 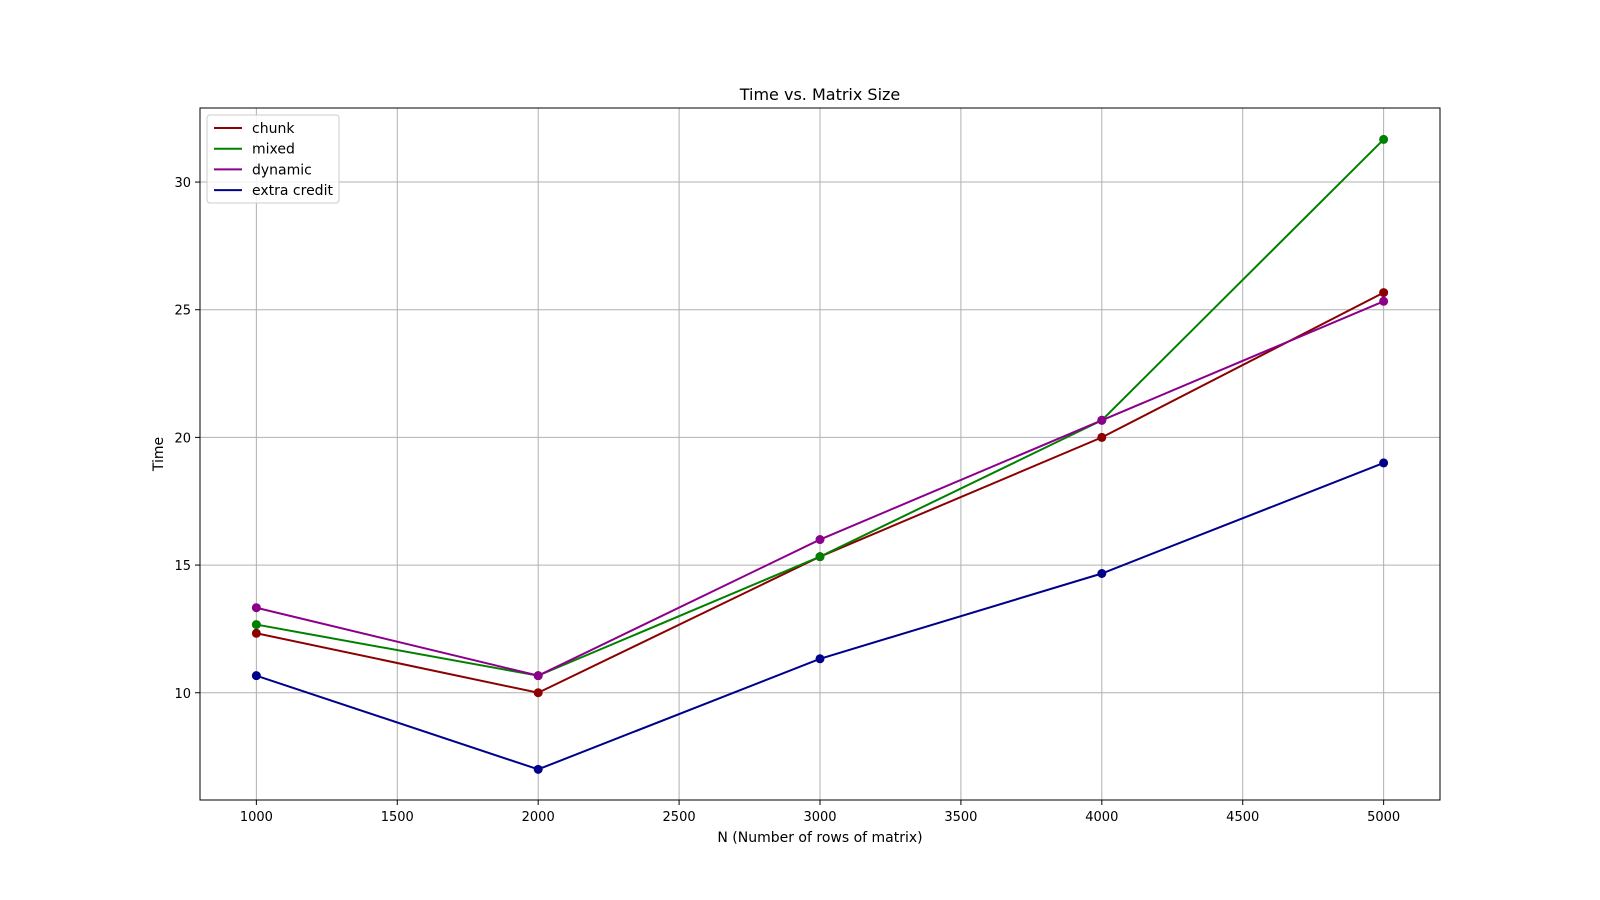 I want to click on y-tick-label: 30, so click(x=182, y=183).